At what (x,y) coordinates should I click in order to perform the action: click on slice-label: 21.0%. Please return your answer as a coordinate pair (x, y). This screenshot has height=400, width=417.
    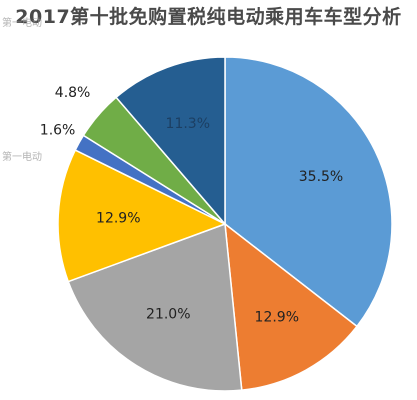
    Looking at the image, I should click on (168, 315).